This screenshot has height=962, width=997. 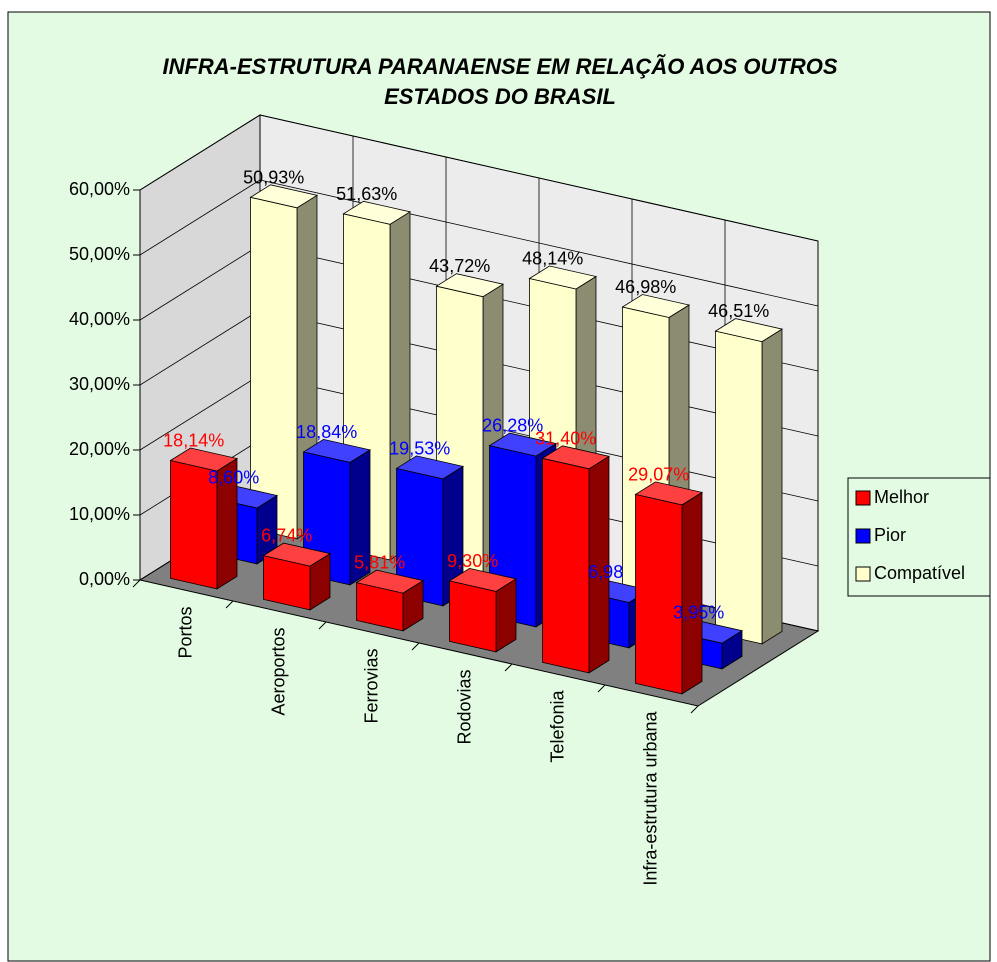 I want to click on value-label: 31,40%, so click(x=565, y=438).